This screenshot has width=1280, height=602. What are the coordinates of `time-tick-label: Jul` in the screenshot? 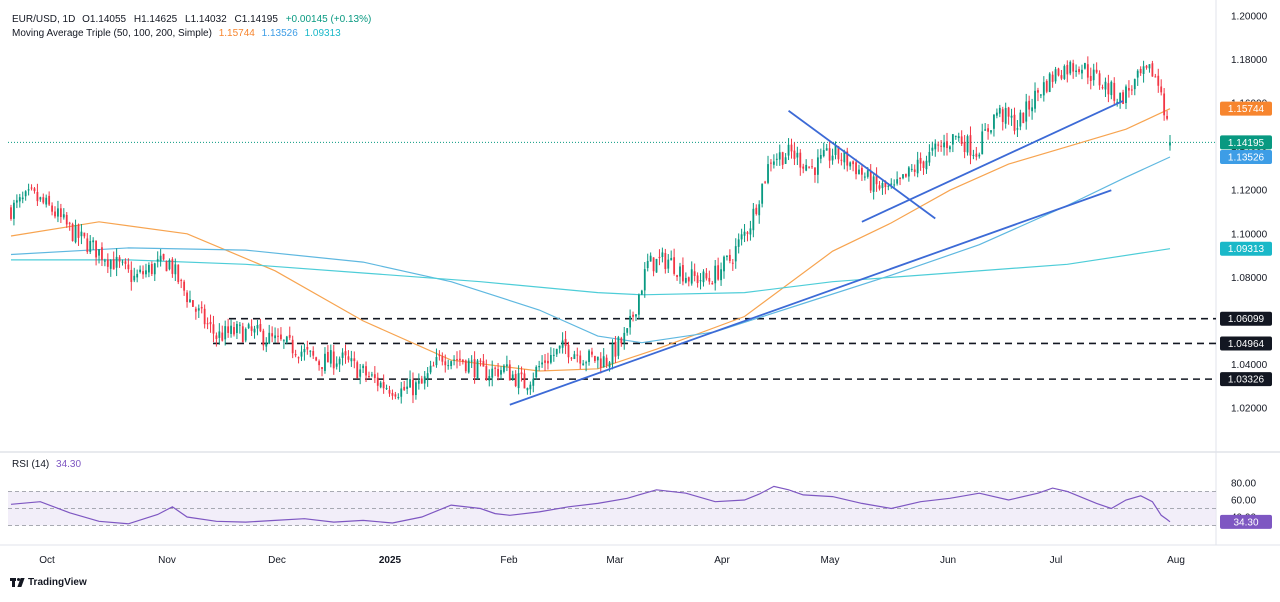 It's located at (1056, 560).